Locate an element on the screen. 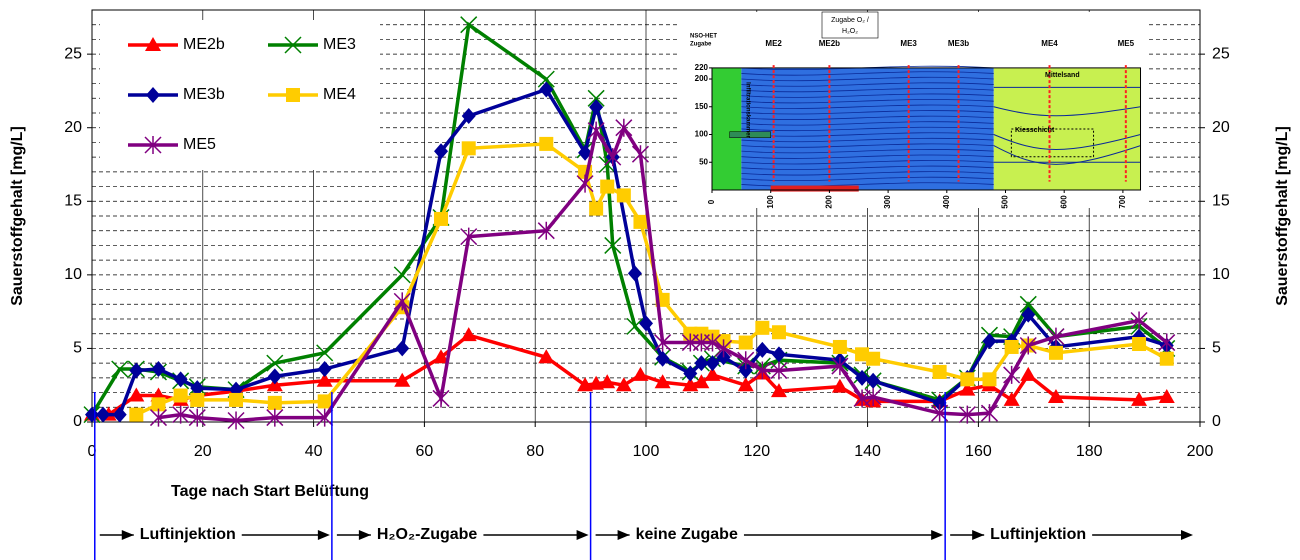 The width and height of the screenshot is (1300, 560). y2-tick-label: 20 is located at coordinates (1221, 127).